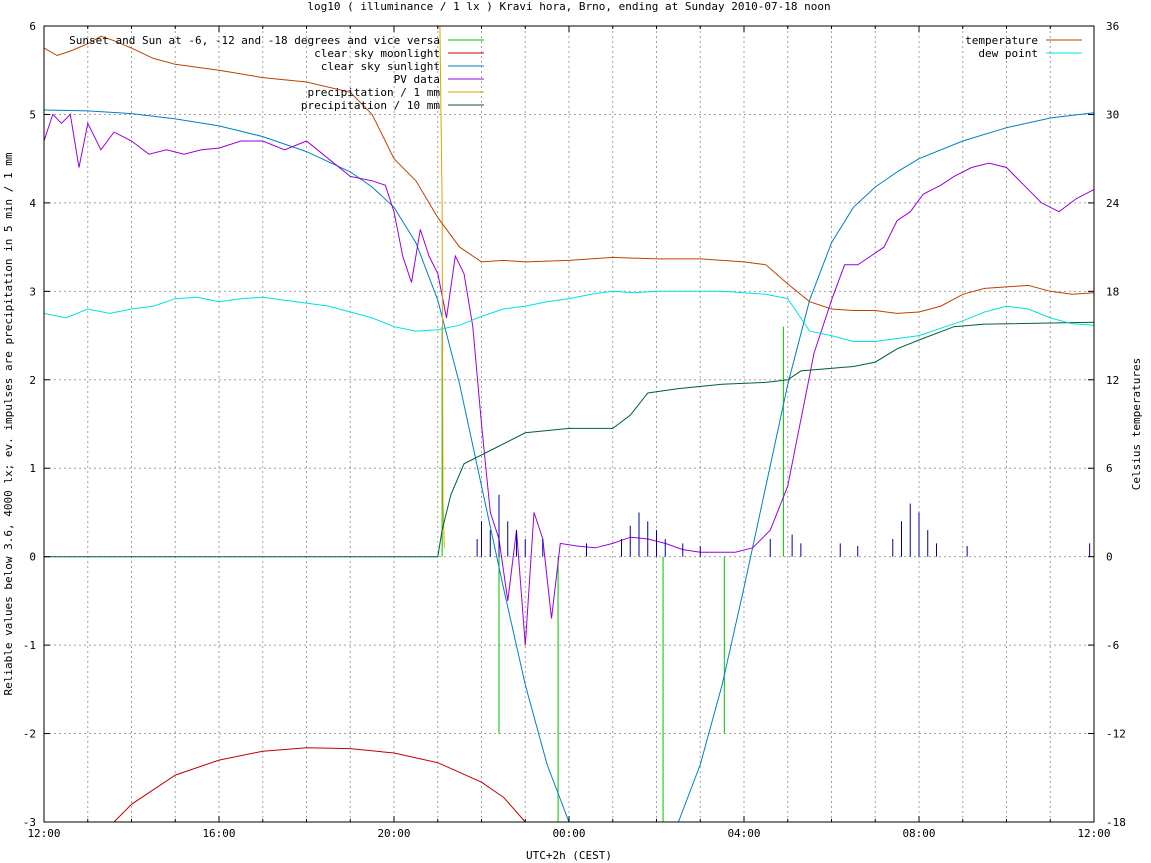 This screenshot has width=1151, height=863. Describe the element at coordinates (1112, 26) in the screenshot. I see `y2-tick-label: 36` at that location.